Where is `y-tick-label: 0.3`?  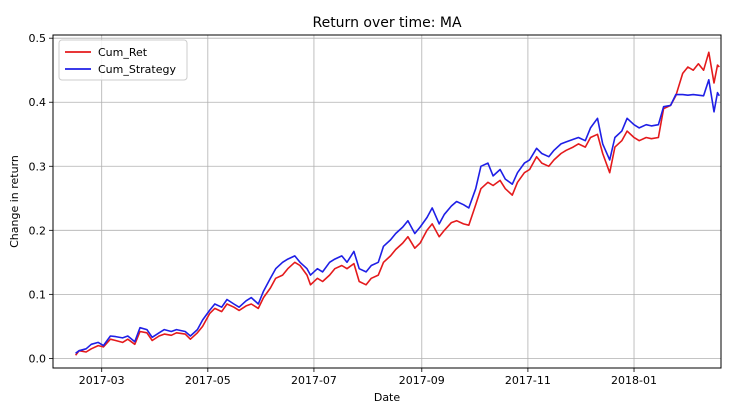 y-tick-label: 0.3 is located at coordinates (38, 166).